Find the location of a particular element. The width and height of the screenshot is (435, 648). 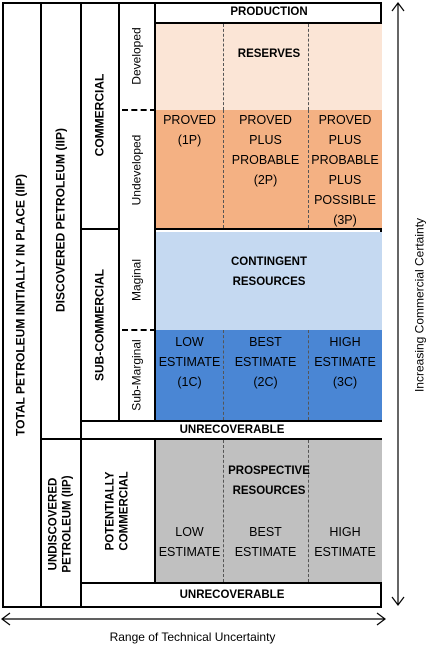

total-iip-column: TOTAL PETROLEUM INITIALLY IN PLACE (IIP) is located at coordinates (22, 305).